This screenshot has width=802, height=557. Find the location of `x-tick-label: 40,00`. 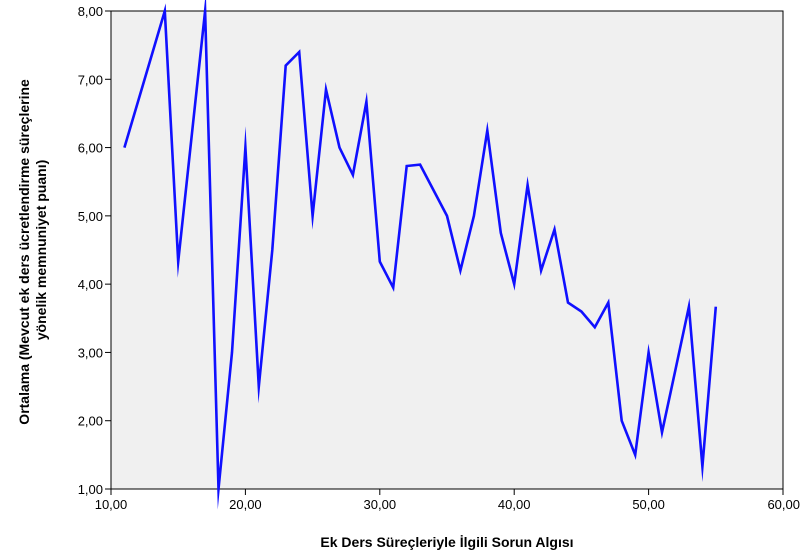

x-tick-label: 40,00 is located at coordinates (514, 504).